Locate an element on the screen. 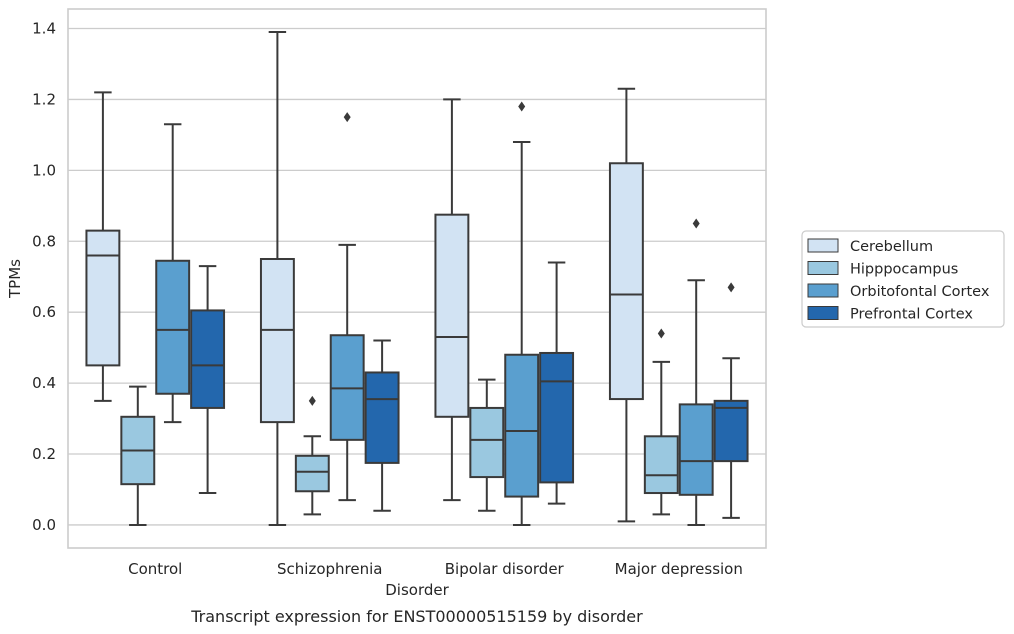 The height and width of the screenshot is (634, 1014). legend-frame is located at coordinates (903, 279).